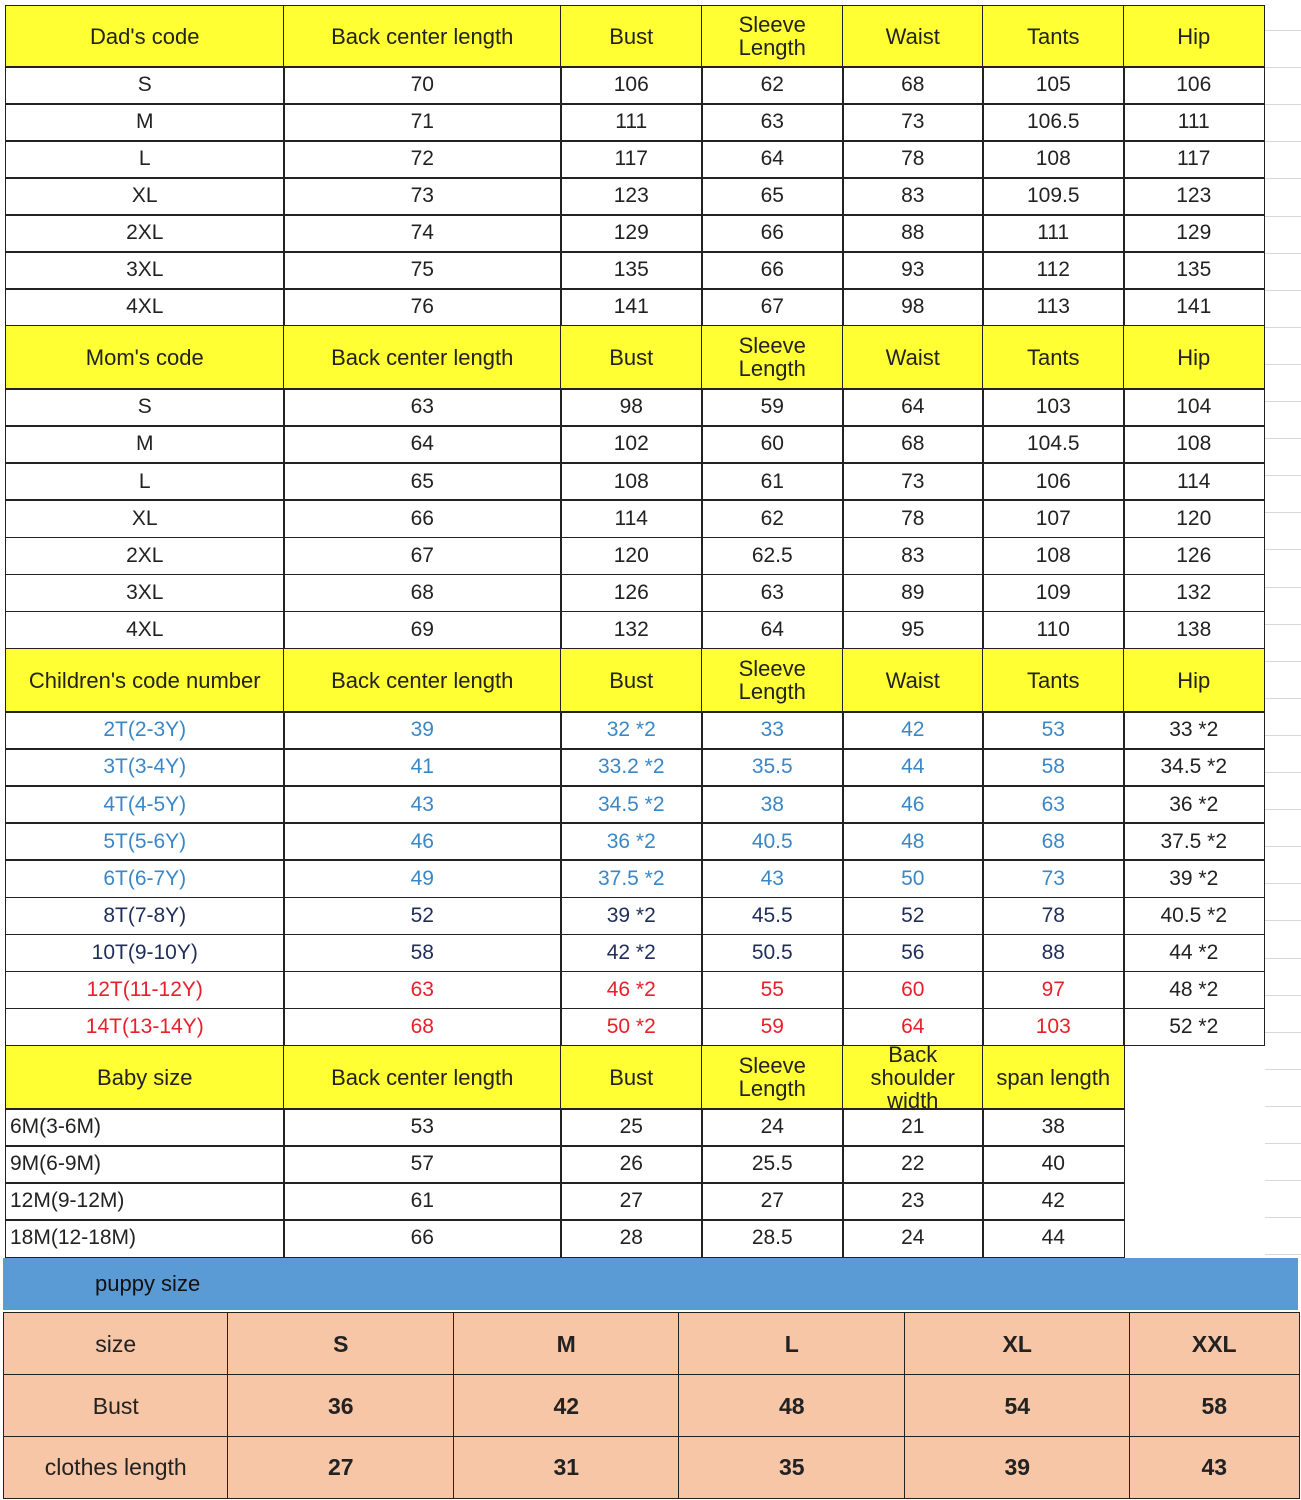 This screenshot has height=1500, width=1301. What do you see at coordinates (422, 1127) in the screenshot?
I see `baby-table-cell: 53` at bounding box center [422, 1127].